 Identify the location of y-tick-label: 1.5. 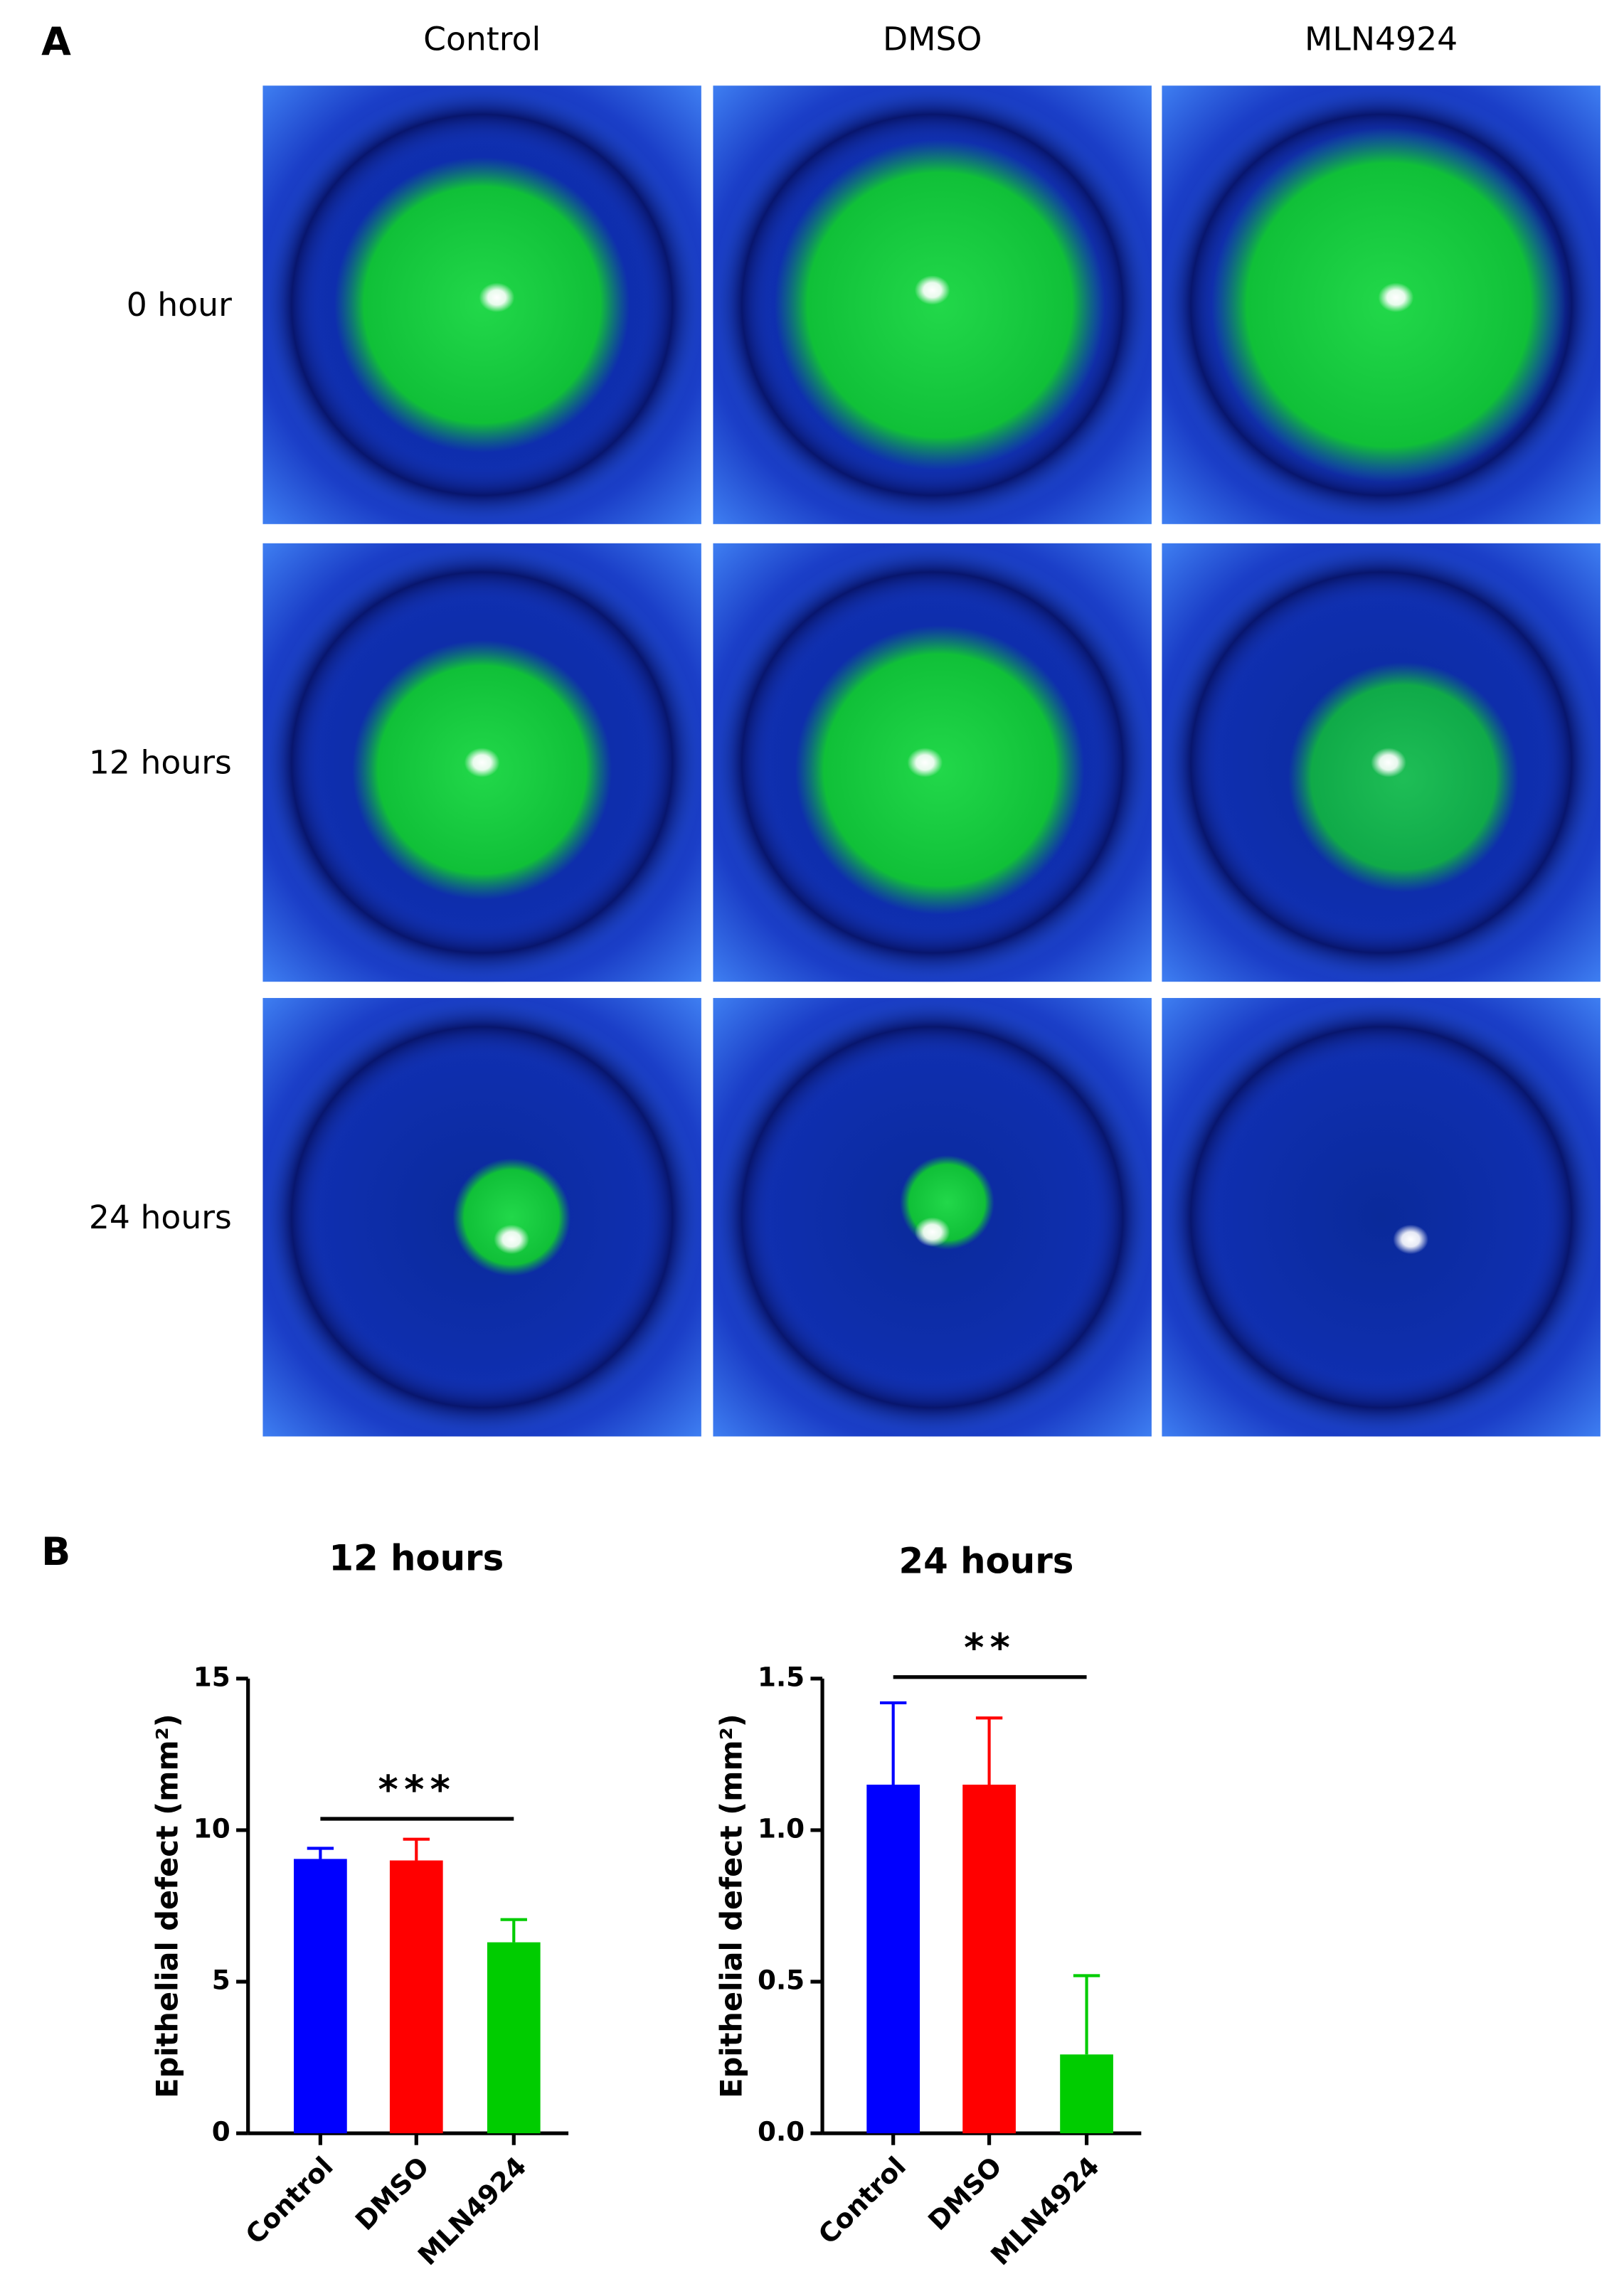
(781, 1676).